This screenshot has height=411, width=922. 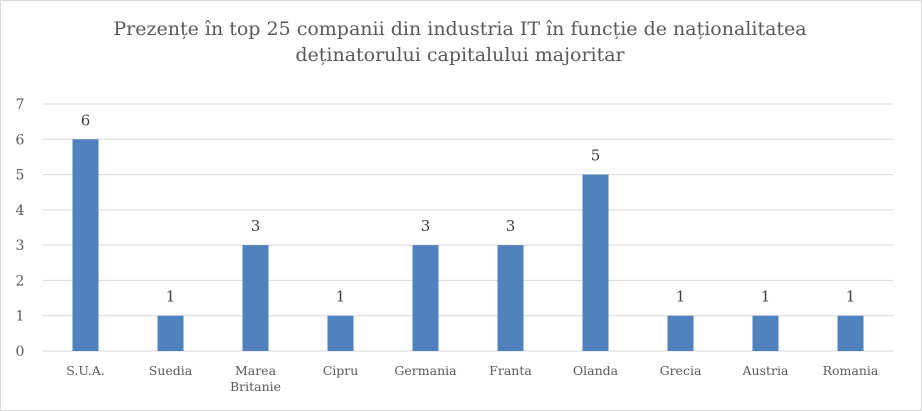 What do you see at coordinates (85, 370) in the screenshot?
I see `x-tick-label: S.U.A.` at bounding box center [85, 370].